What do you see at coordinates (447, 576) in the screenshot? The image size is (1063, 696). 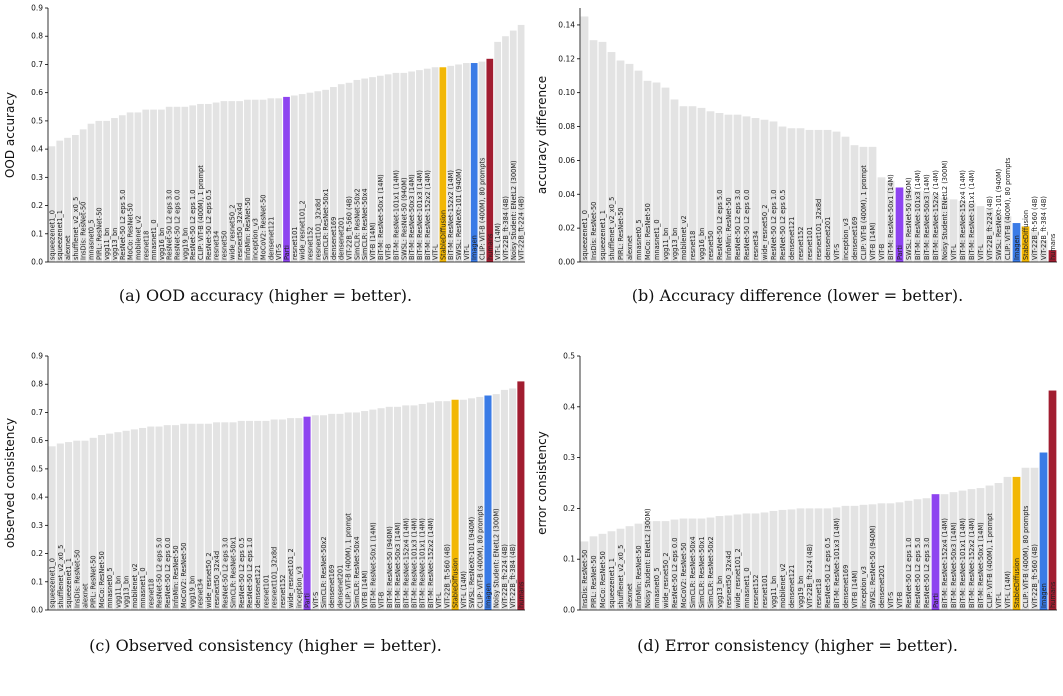 I see `bar-label: ViT-22B_ft-560 (4B)` at bounding box center [447, 576].